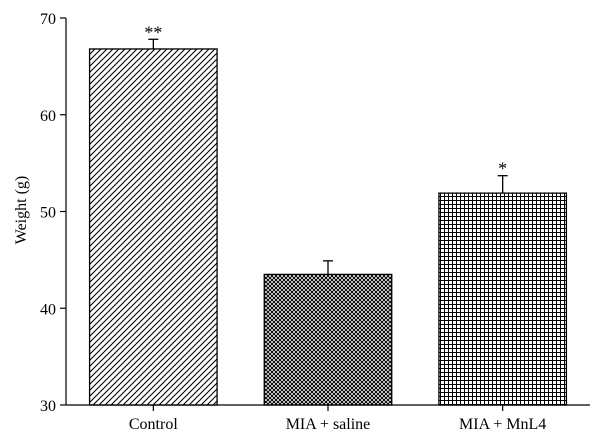 This screenshot has height=436, width=597. I want to click on y-tick-label: 50, so click(48, 213).